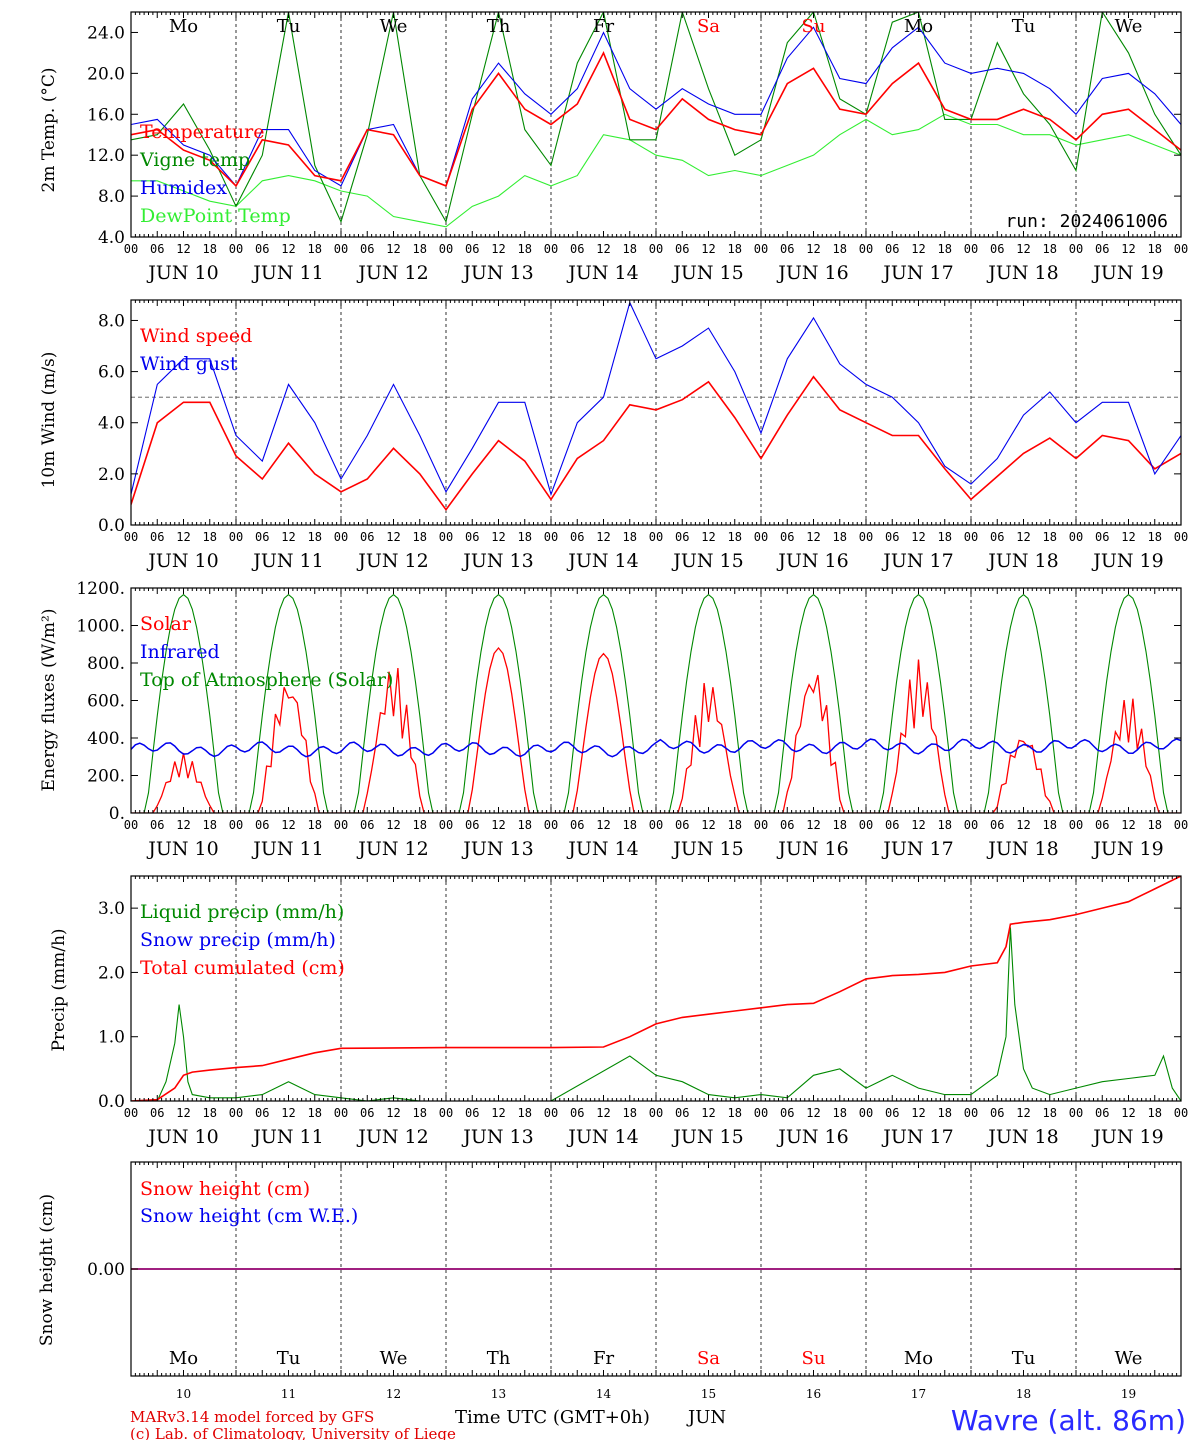 This screenshot has width=1194, height=1440. Describe the element at coordinates (706, 1417) in the screenshot. I see `month-label: JUN` at that location.